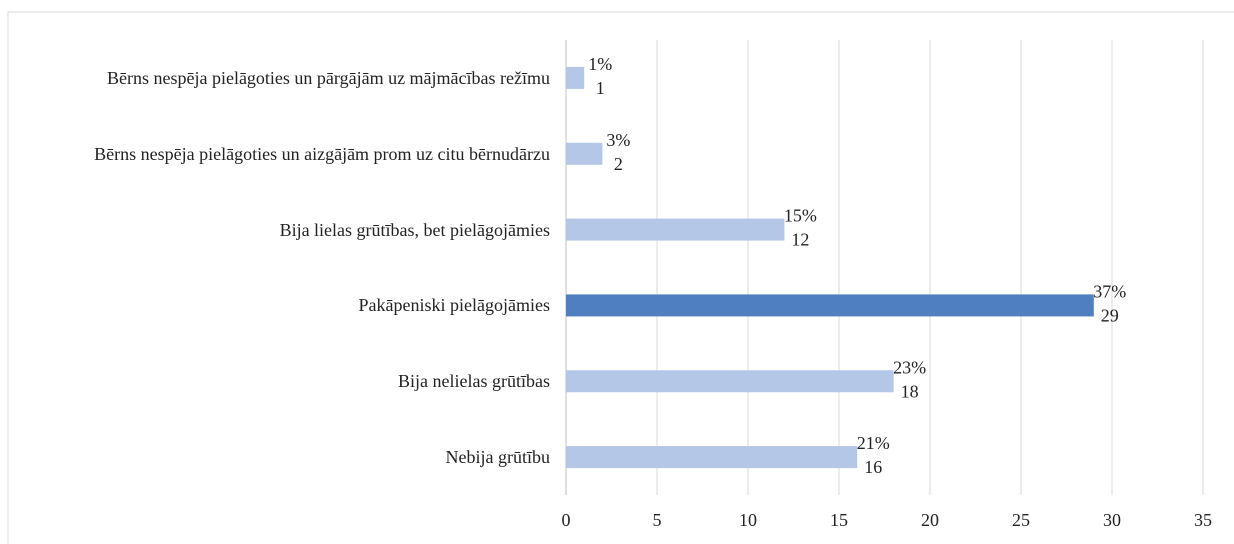 The image size is (1234, 544). I want to click on x-tick-label: 20, so click(930, 520).